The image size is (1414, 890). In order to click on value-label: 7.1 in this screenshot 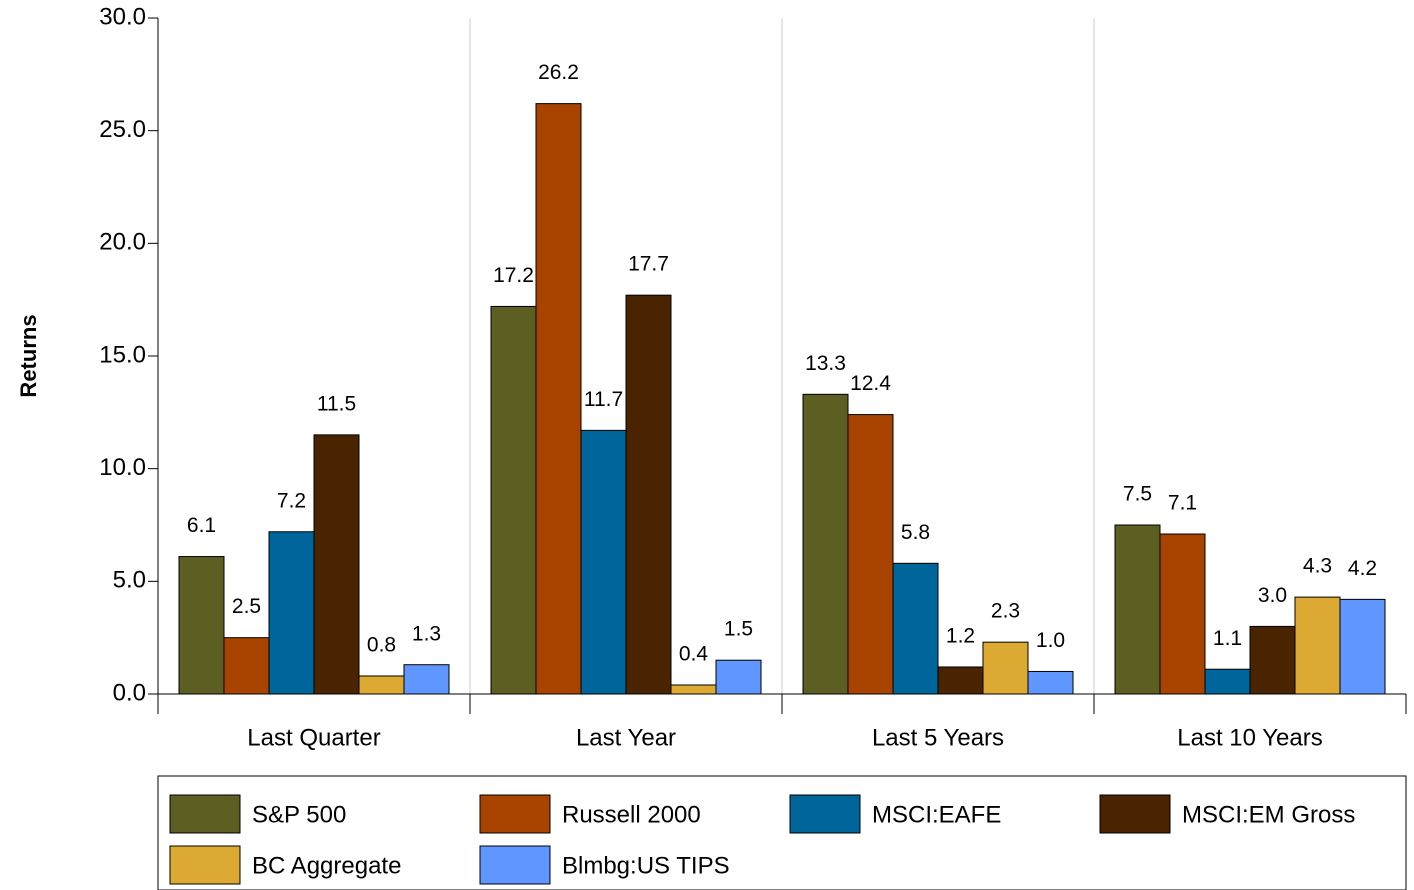, I will do `click(1182, 503)`.